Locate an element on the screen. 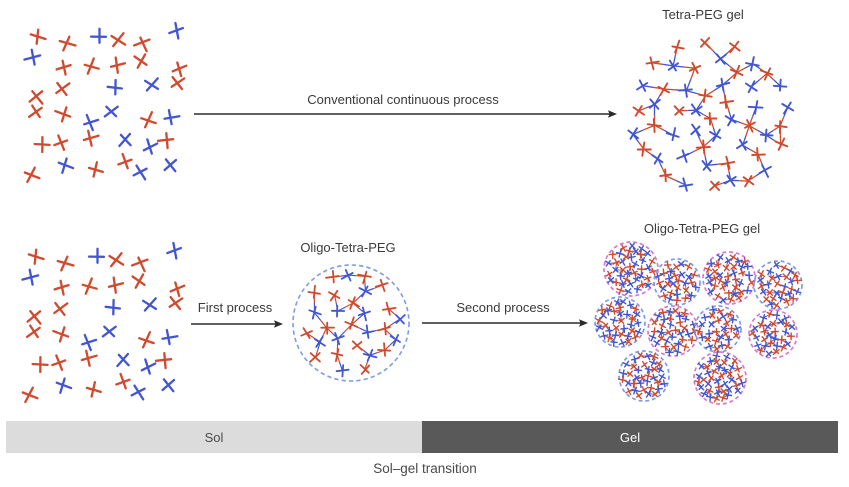 The height and width of the screenshot is (487, 849). svg-text: Tetra-PEG gel is located at coordinates (703, 14).